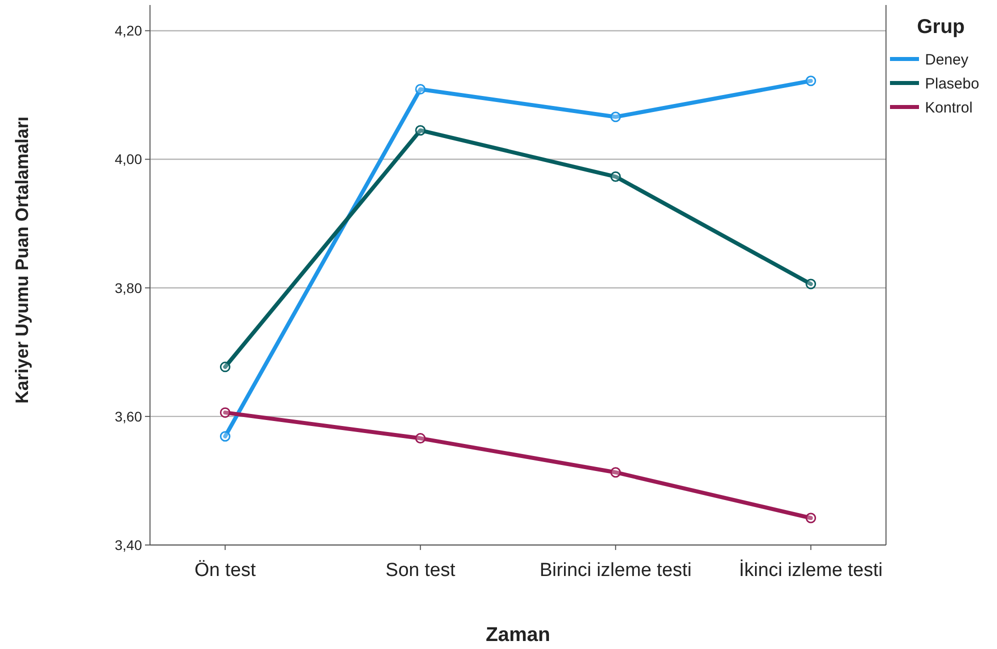 The image size is (997, 649). Describe the element at coordinates (128, 159) in the screenshot. I see `y-tick-label: 4,00` at that location.